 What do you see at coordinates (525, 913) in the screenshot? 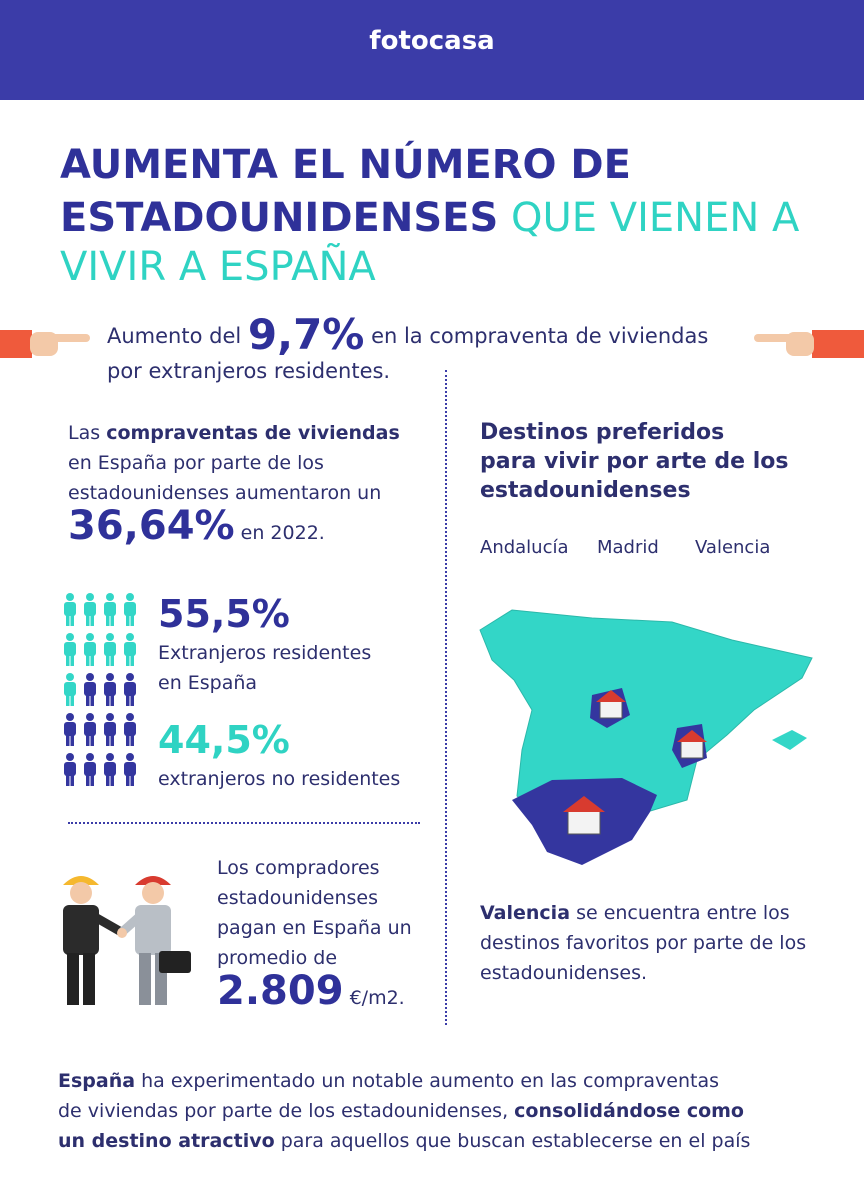
I see `note-bold: Valencia` at bounding box center [525, 913].